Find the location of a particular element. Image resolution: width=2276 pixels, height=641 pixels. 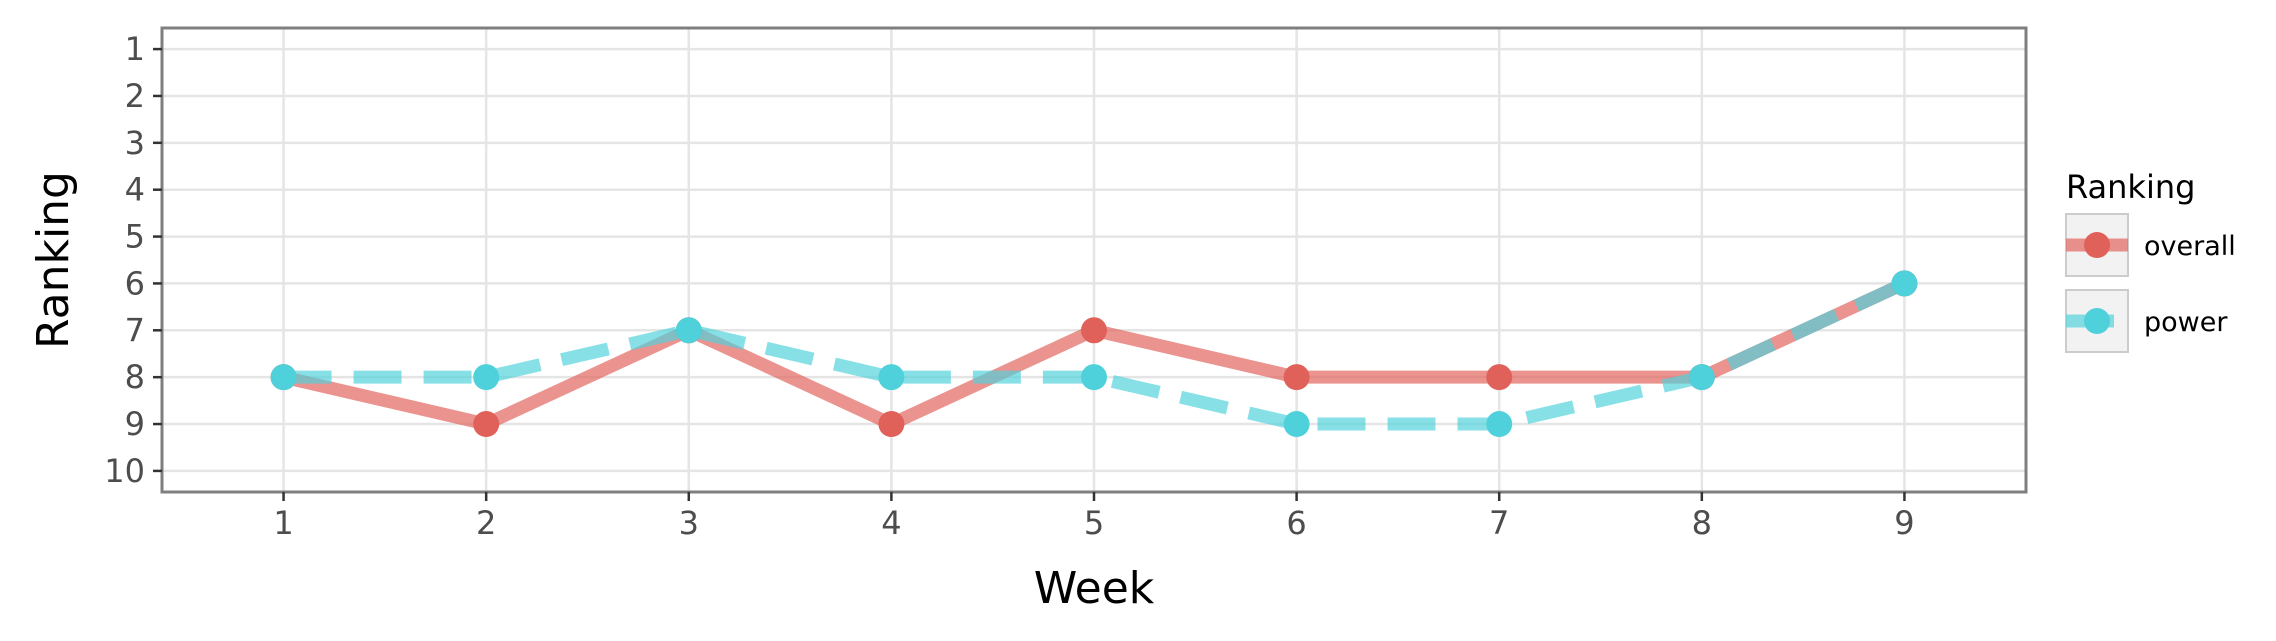

y-axis-title: Ranking is located at coordinates (53, 260).